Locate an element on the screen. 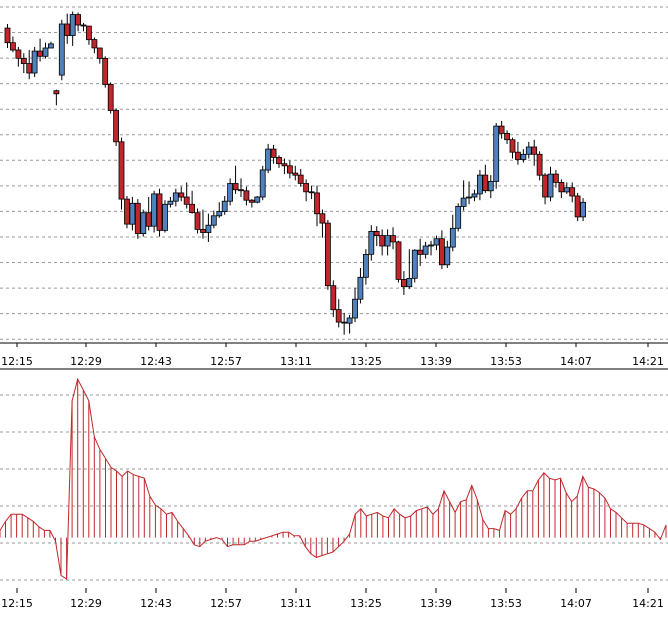  indicator-tick-label: 12:15 is located at coordinates (17, 603).